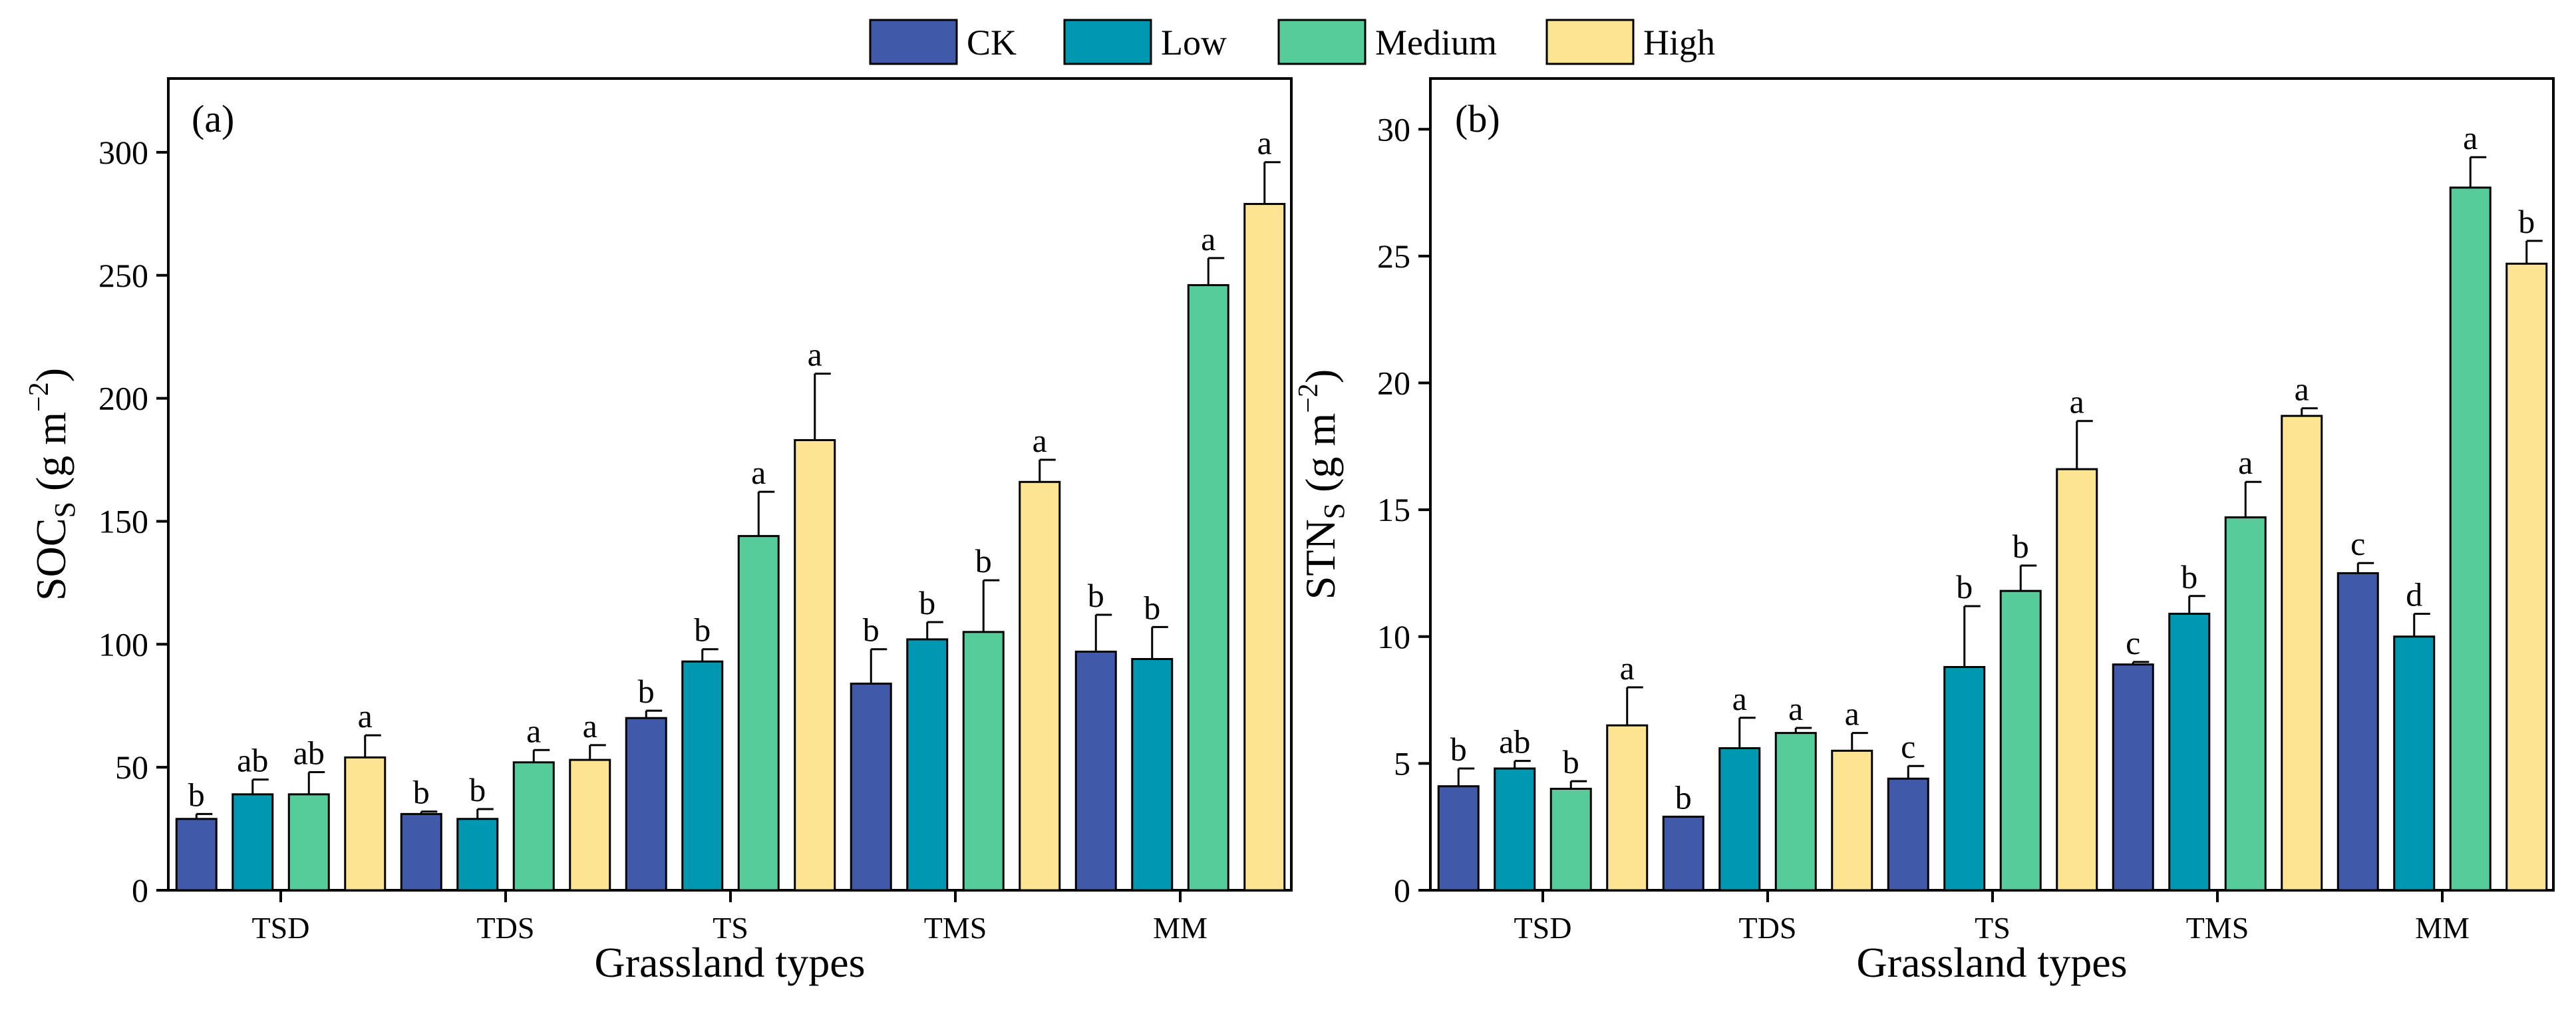 The width and height of the screenshot is (2576, 1018). I want to click on legend-label-high: High, so click(1679, 43).